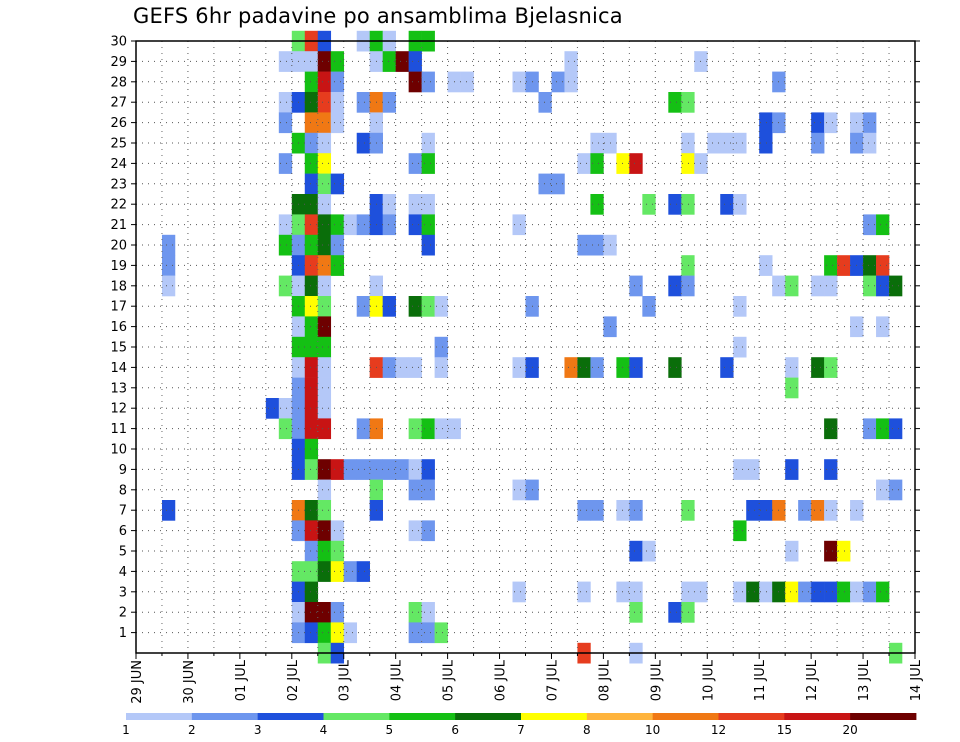 The width and height of the screenshot is (960, 742). I want to click on colorbar-label: 2, so click(192, 730).